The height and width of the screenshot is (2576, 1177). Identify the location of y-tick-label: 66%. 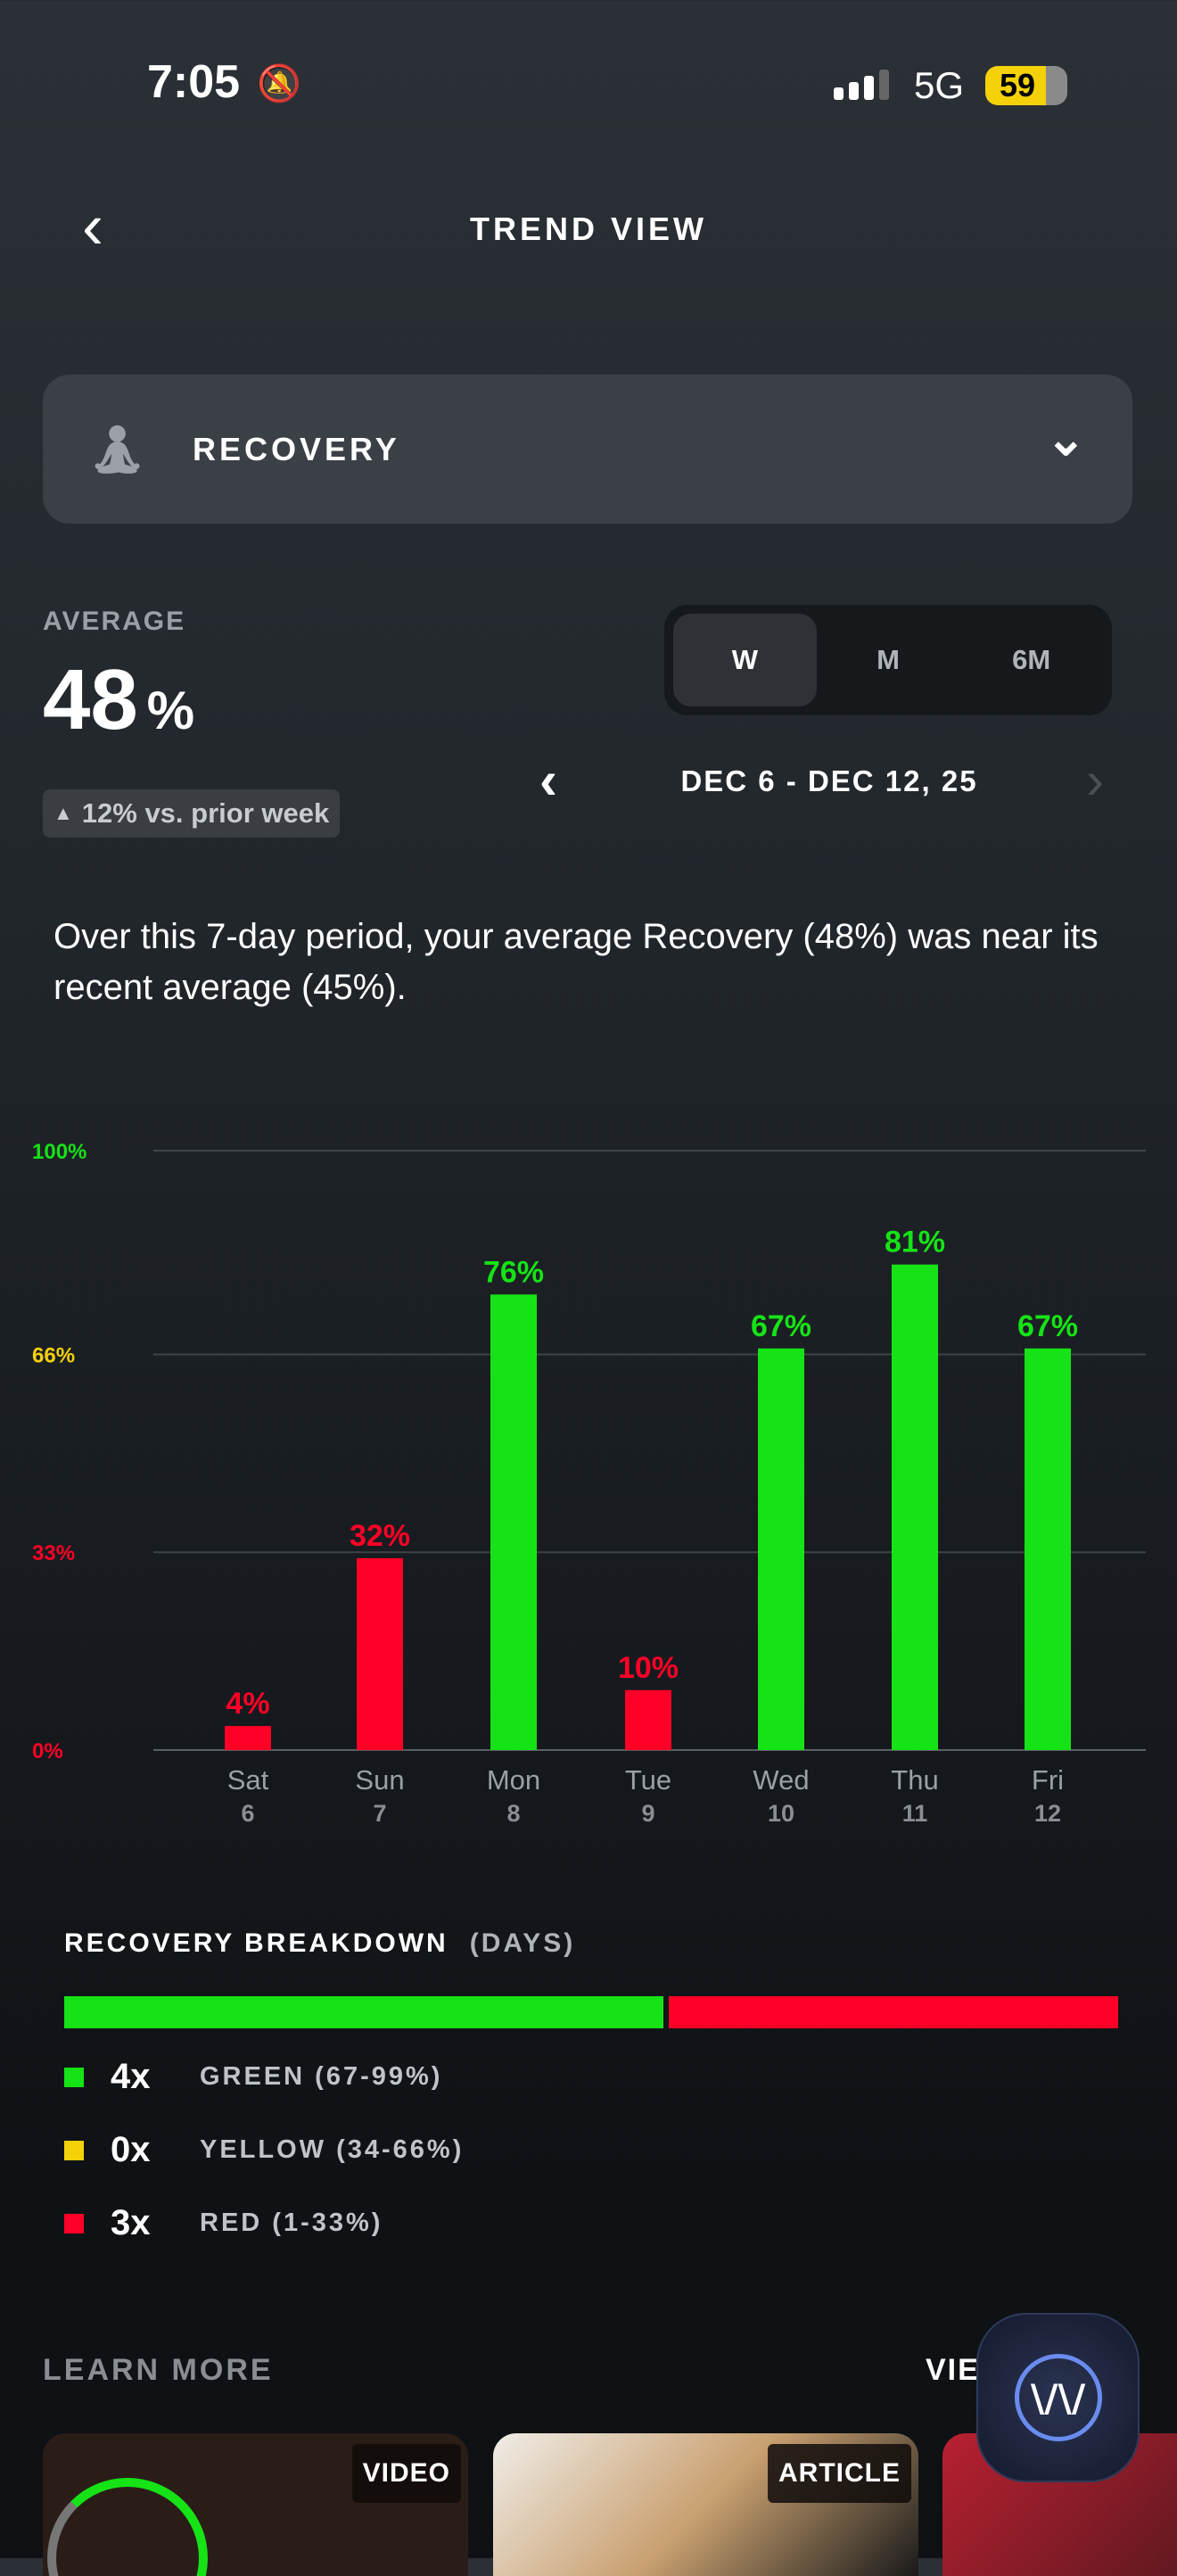
(53, 1355).